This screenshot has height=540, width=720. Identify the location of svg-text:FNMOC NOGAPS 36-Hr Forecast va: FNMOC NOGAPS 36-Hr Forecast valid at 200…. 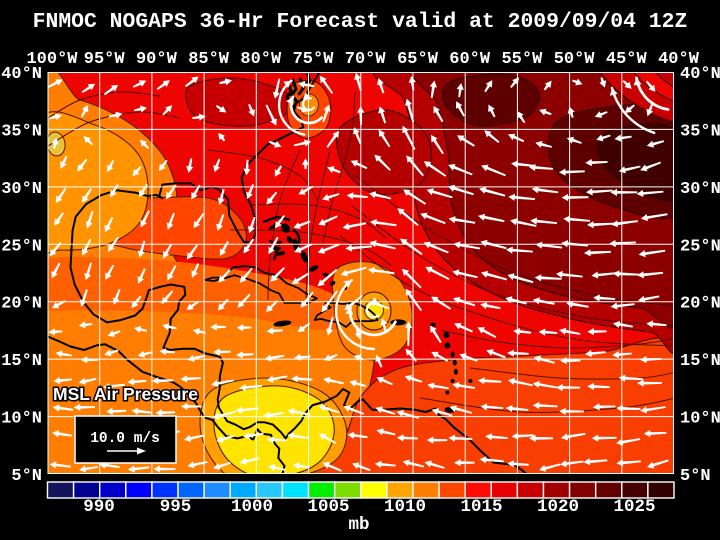
(360, 22).